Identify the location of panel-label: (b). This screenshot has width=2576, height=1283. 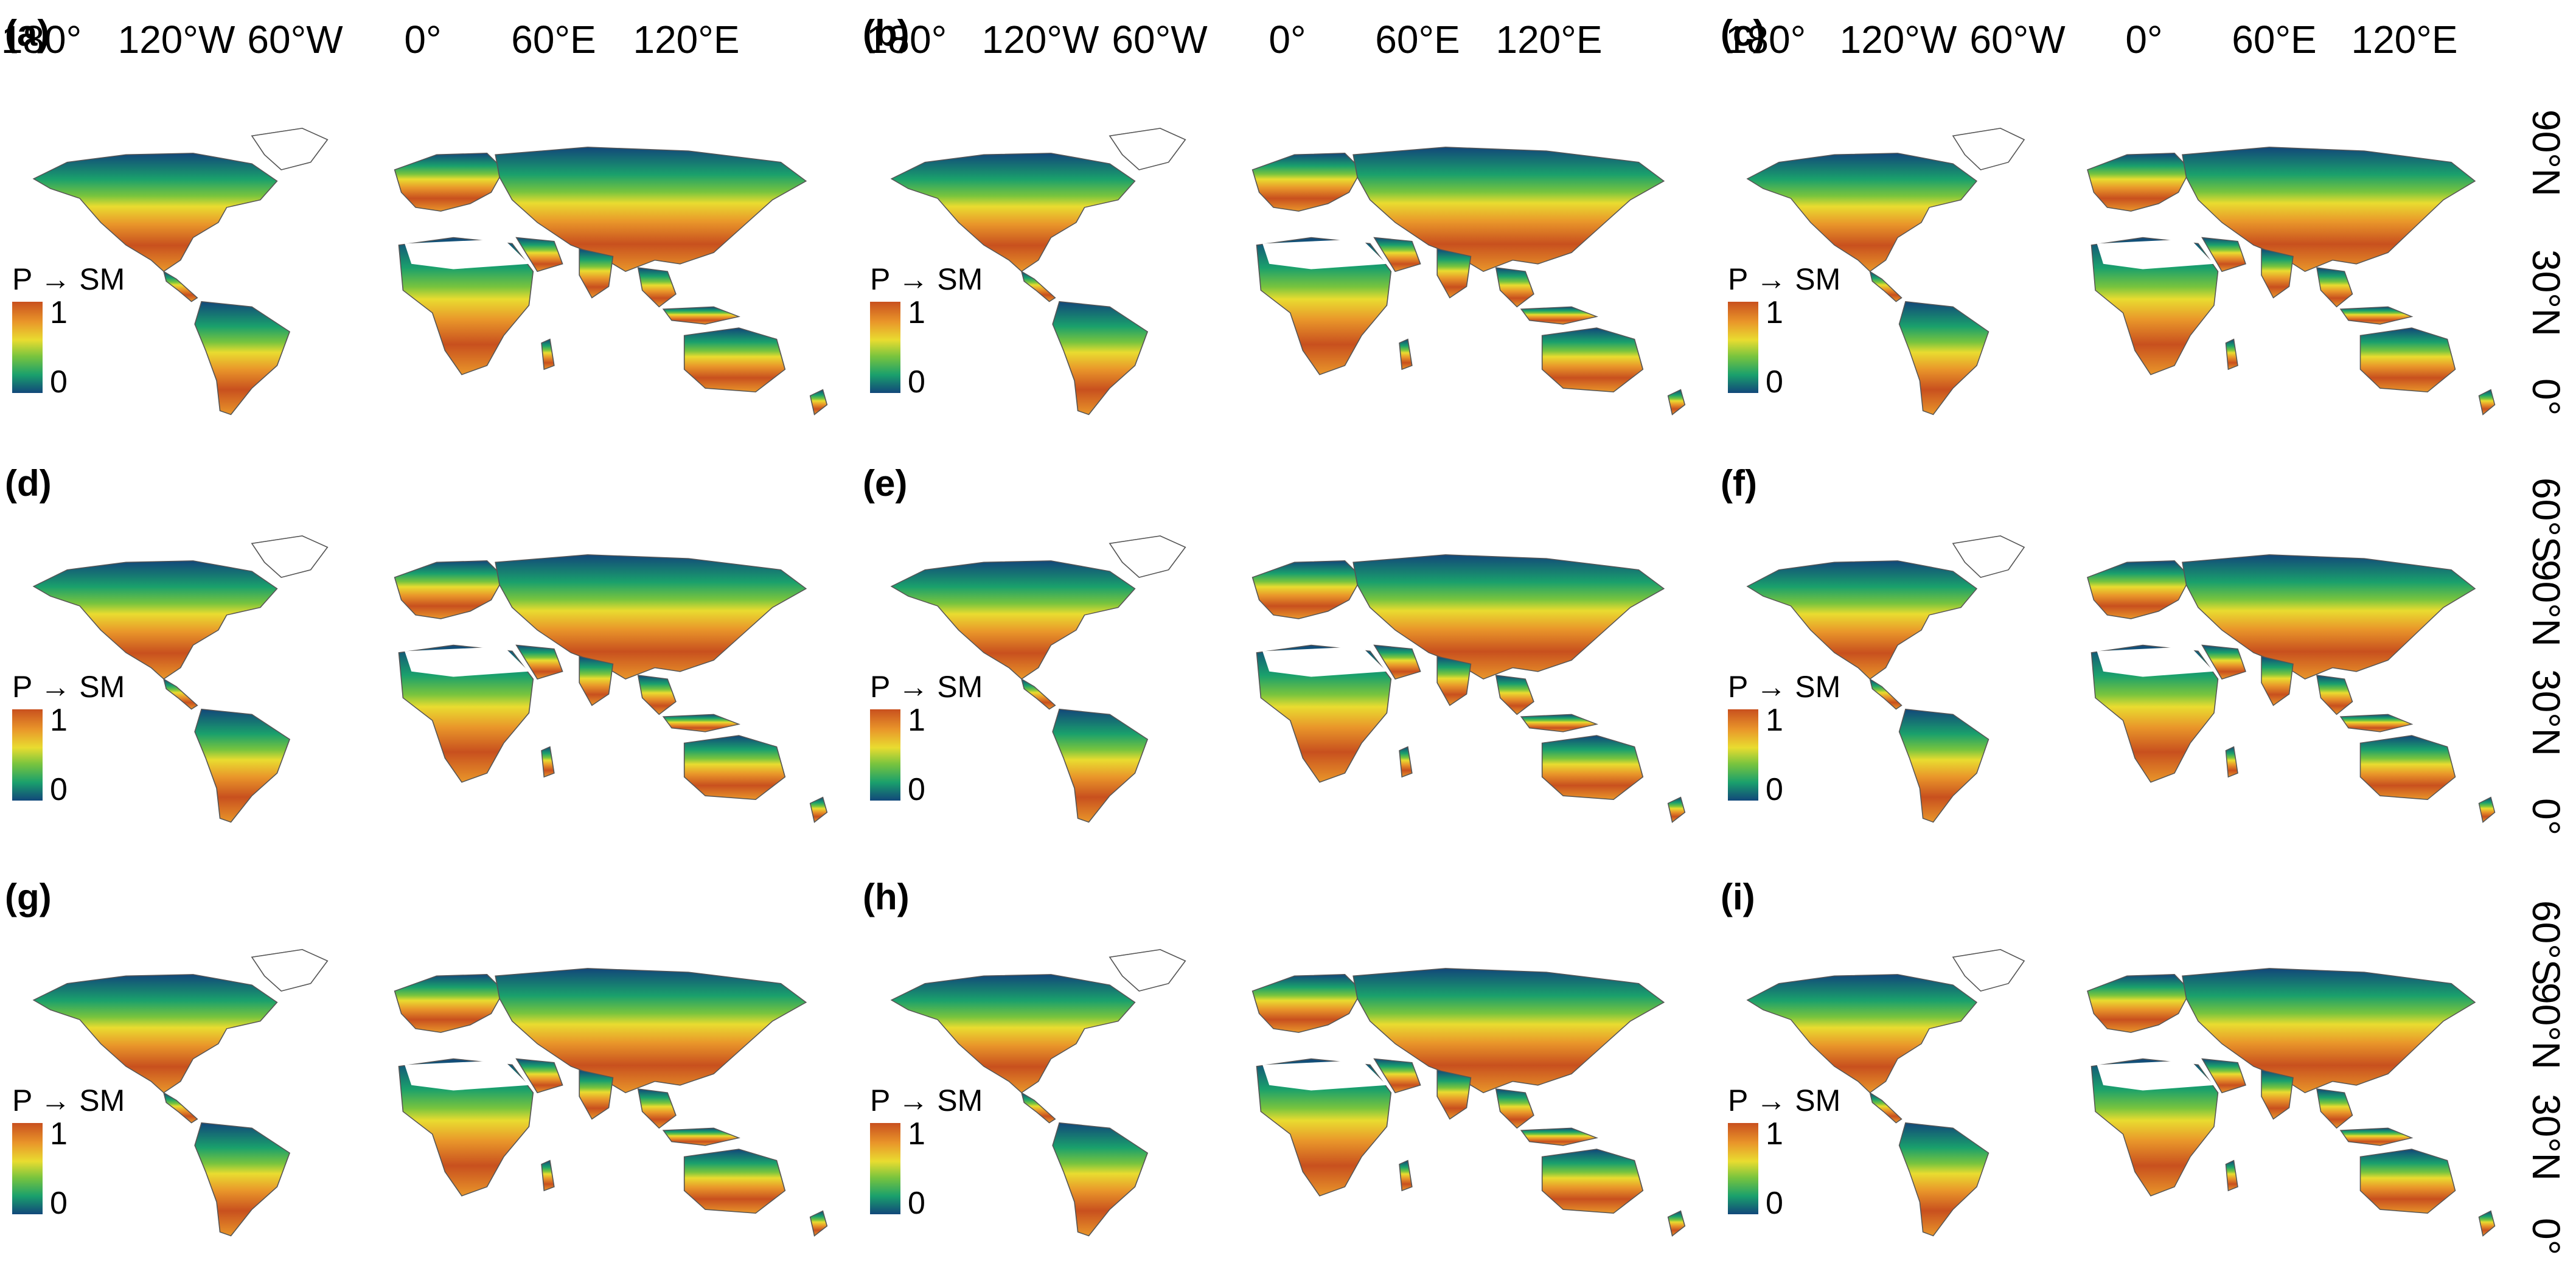
(886, 33).